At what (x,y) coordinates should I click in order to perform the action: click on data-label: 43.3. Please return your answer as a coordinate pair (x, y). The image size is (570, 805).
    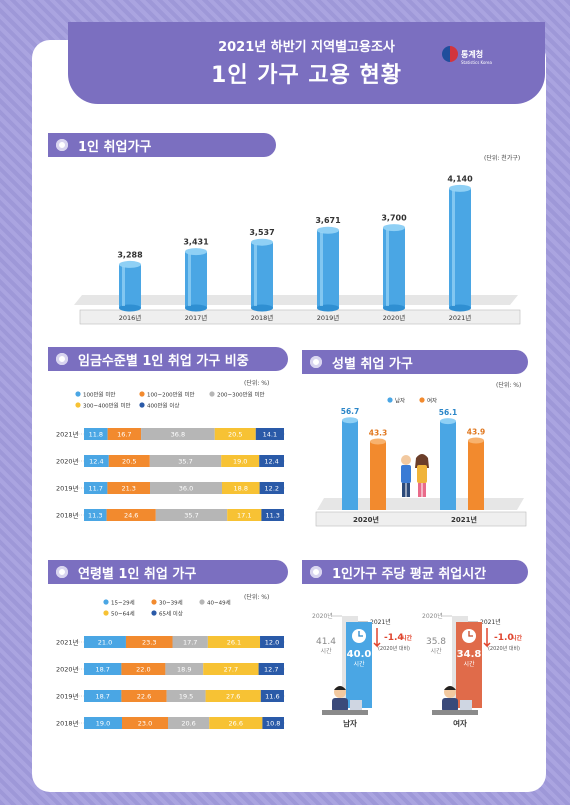
    Looking at the image, I should click on (378, 432).